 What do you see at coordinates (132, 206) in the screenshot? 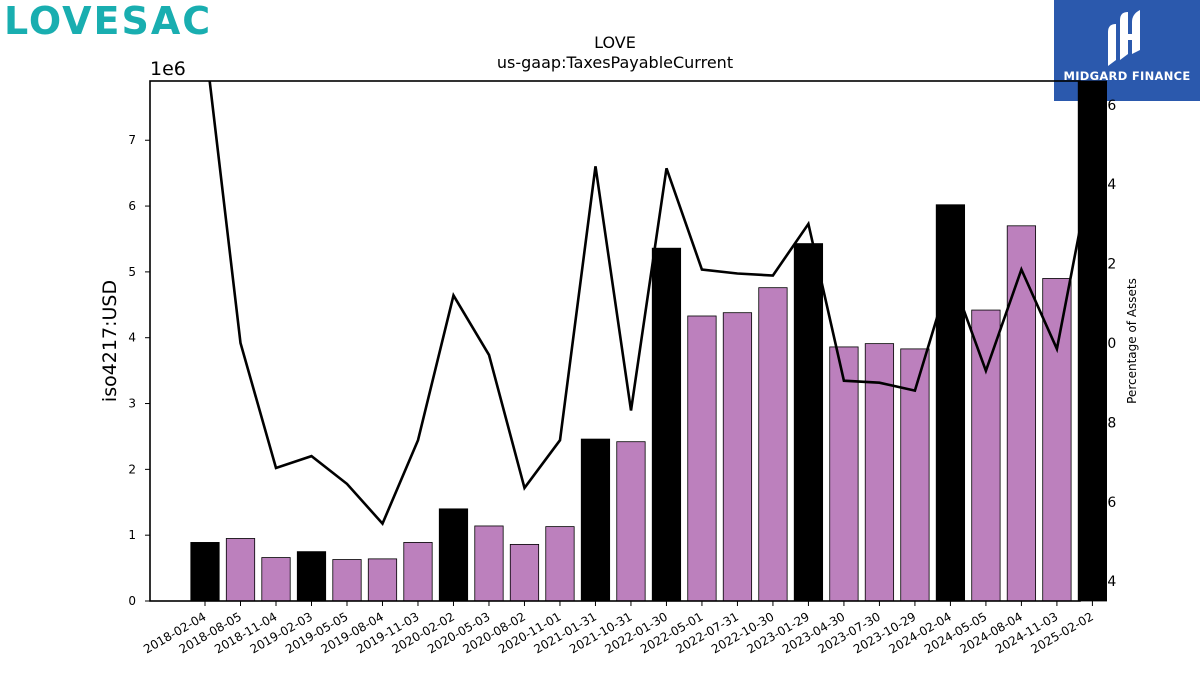
I see `y-tick-label: 6` at bounding box center [132, 206].